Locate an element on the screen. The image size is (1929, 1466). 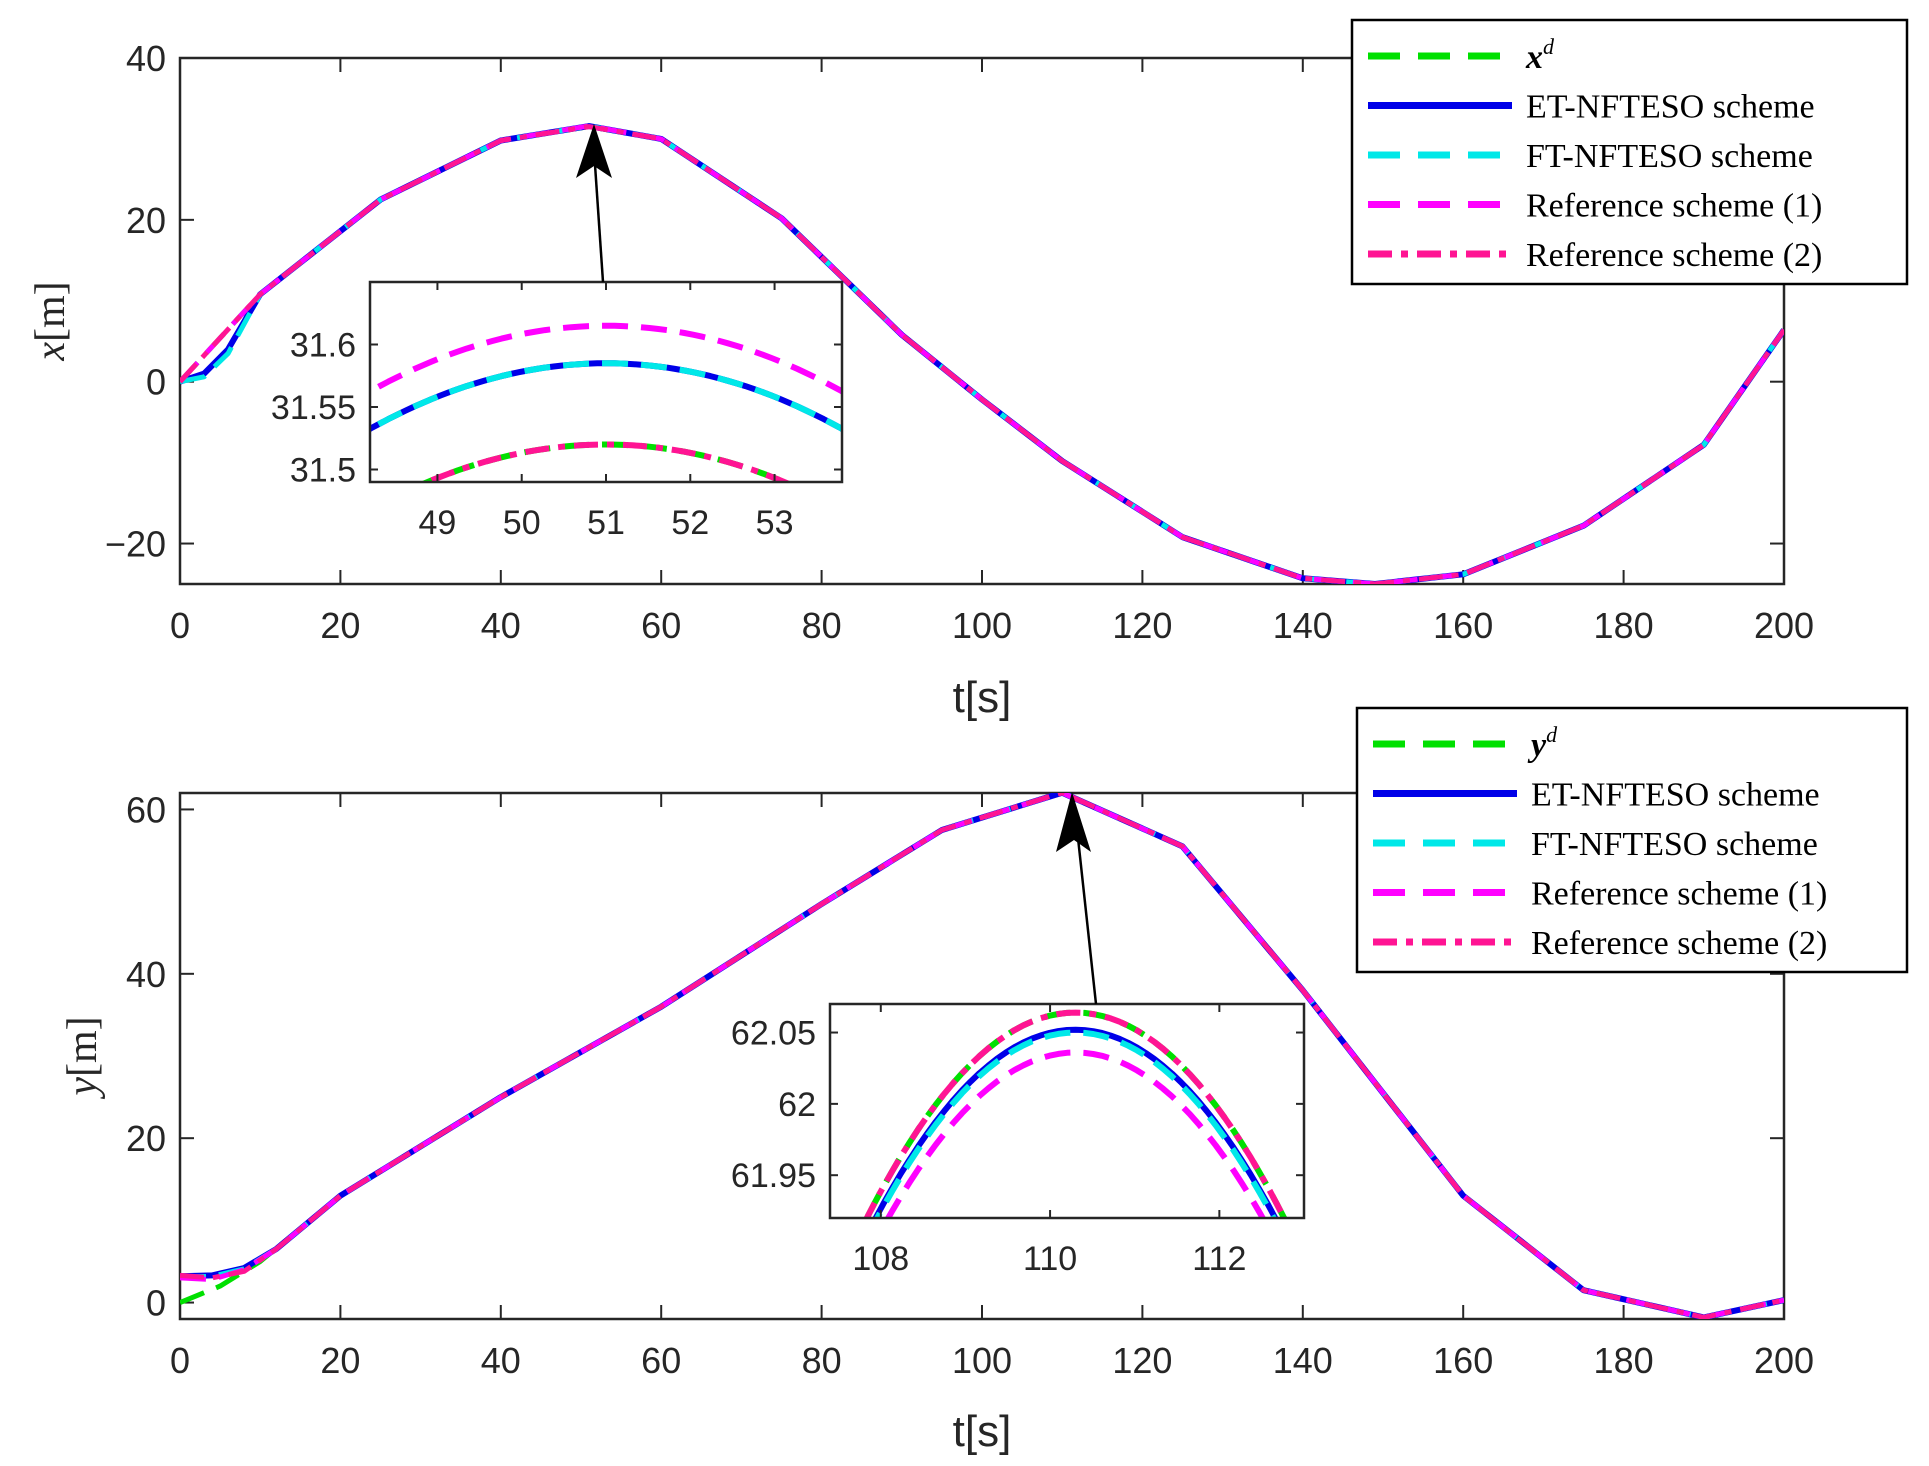
inset-x-tick-label: 110 is located at coordinates (1050, 1259).